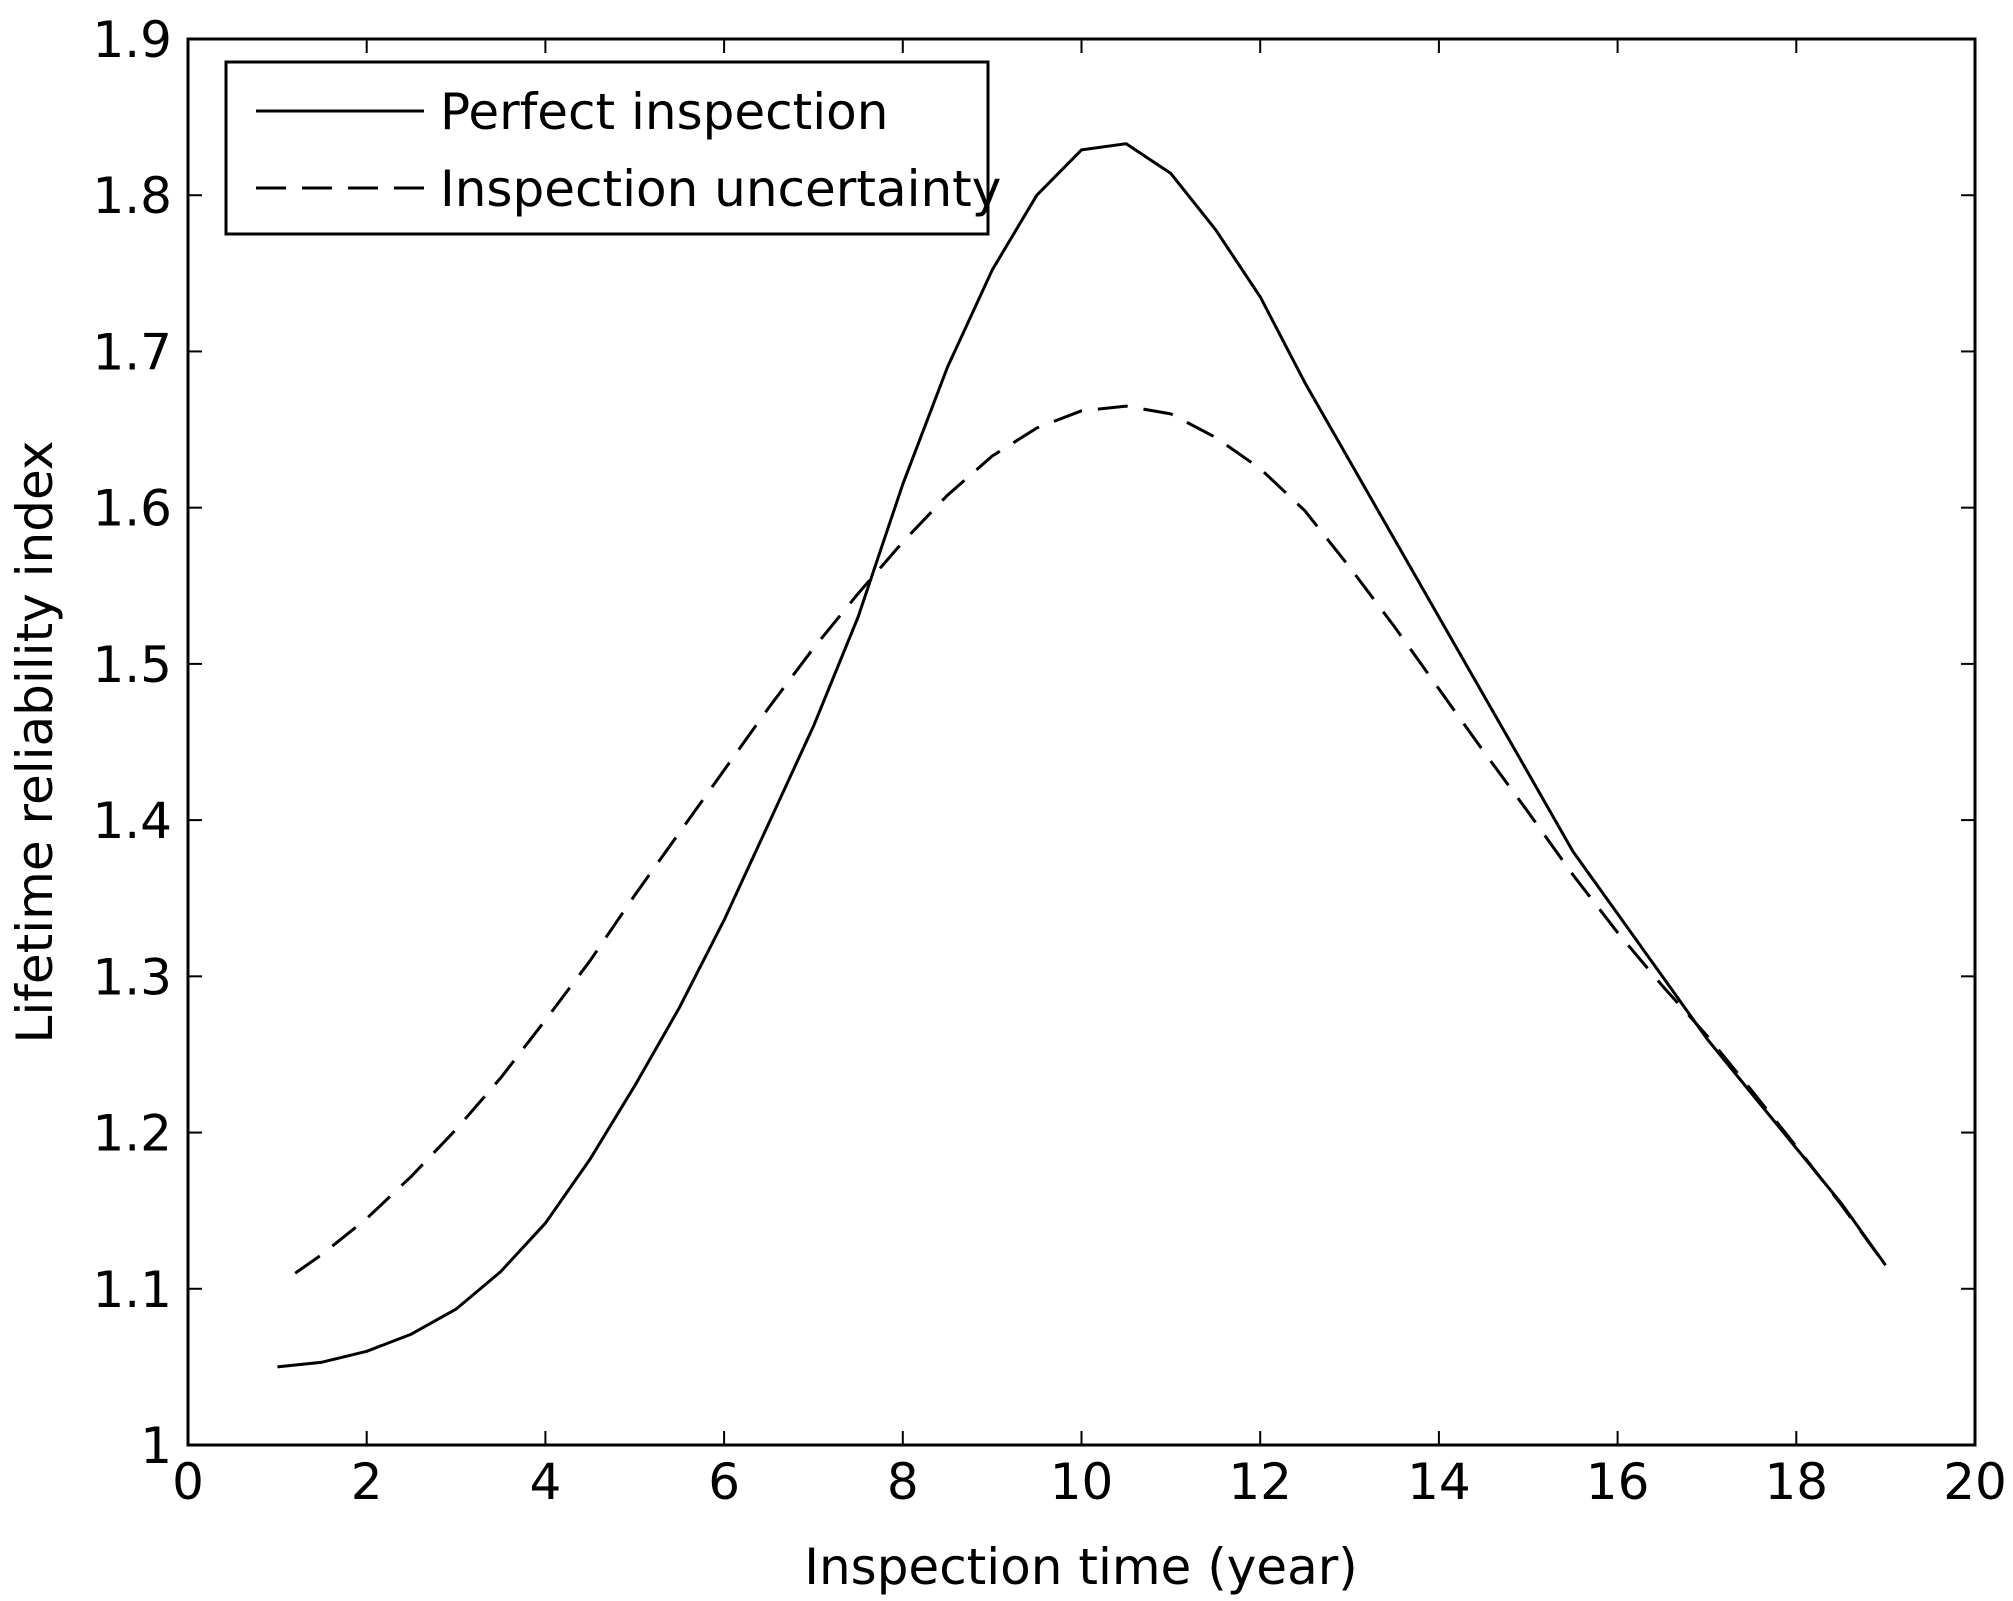 The image size is (2013, 1601). What do you see at coordinates (132, 665) in the screenshot?
I see `y-tick-label: 1.5` at bounding box center [132, 665].